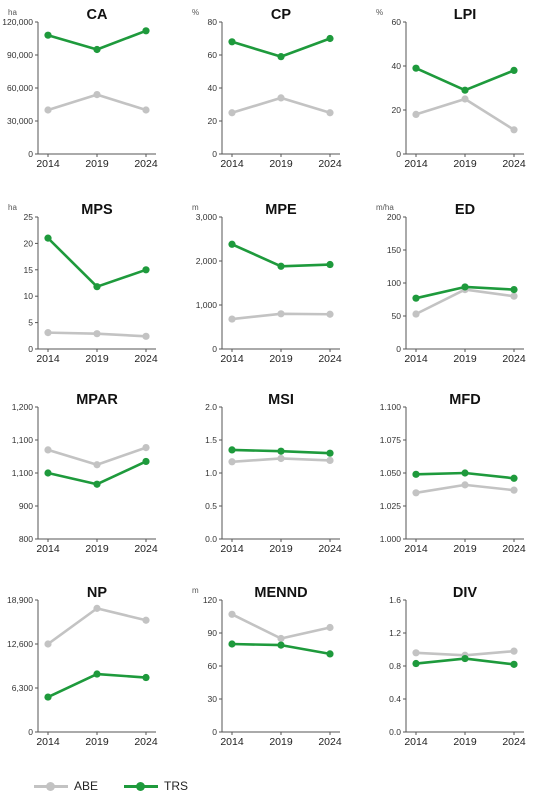 Image resolution: width=550 pixels, height=796 pixels. What do you see at coordinates (141, 786) in the screenshot?
I see `legend-swatch-trs` at bounding box center [141, 786].